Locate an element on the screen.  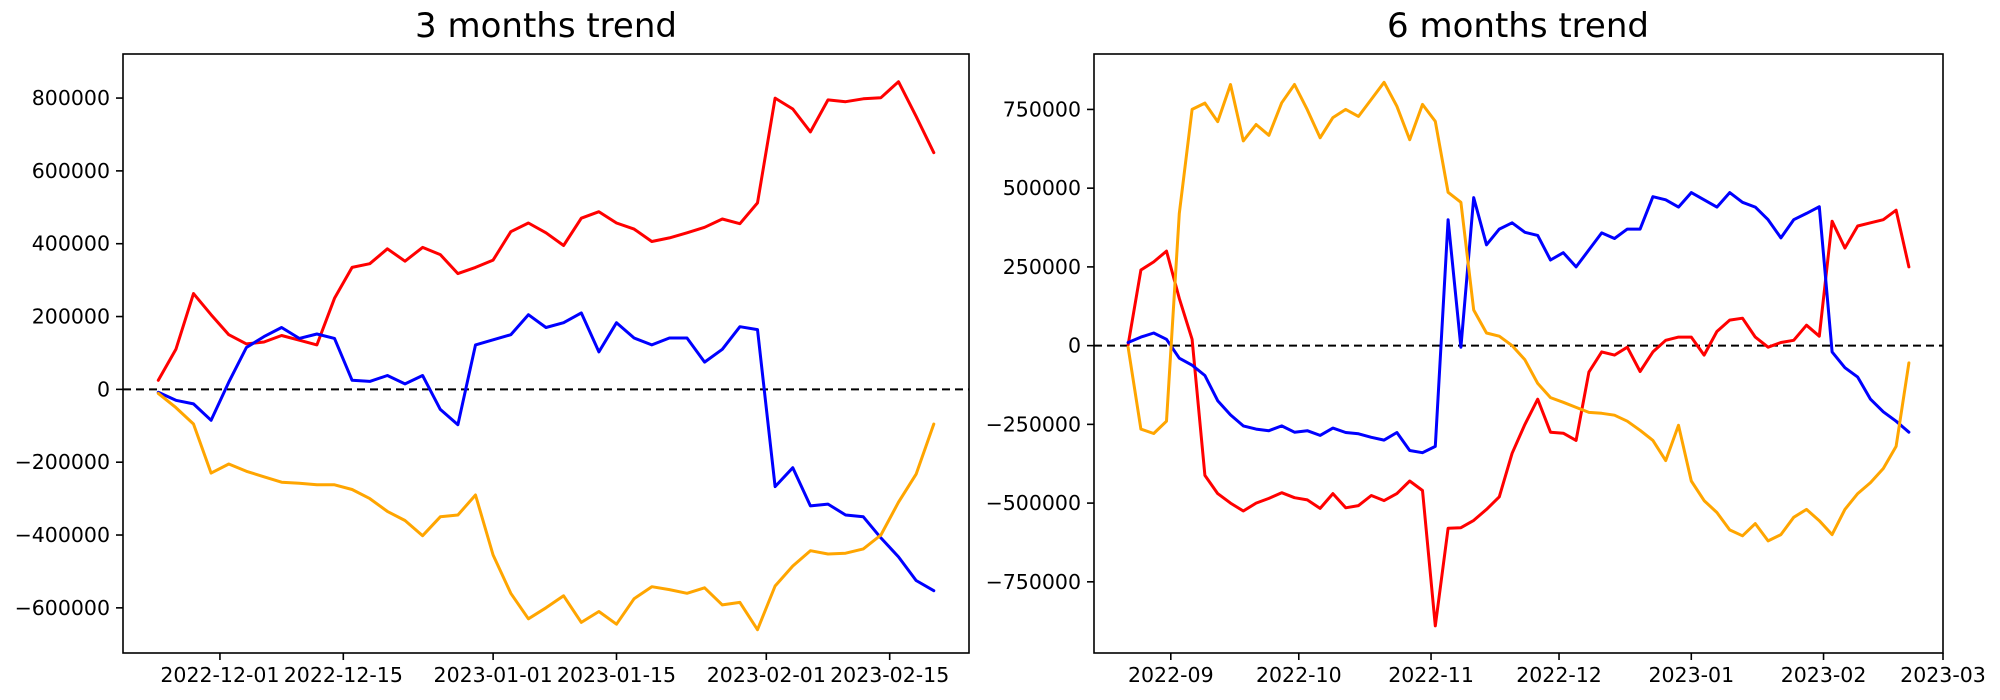
y-tick-label: 500000 is located at coordinates (1042, 188).